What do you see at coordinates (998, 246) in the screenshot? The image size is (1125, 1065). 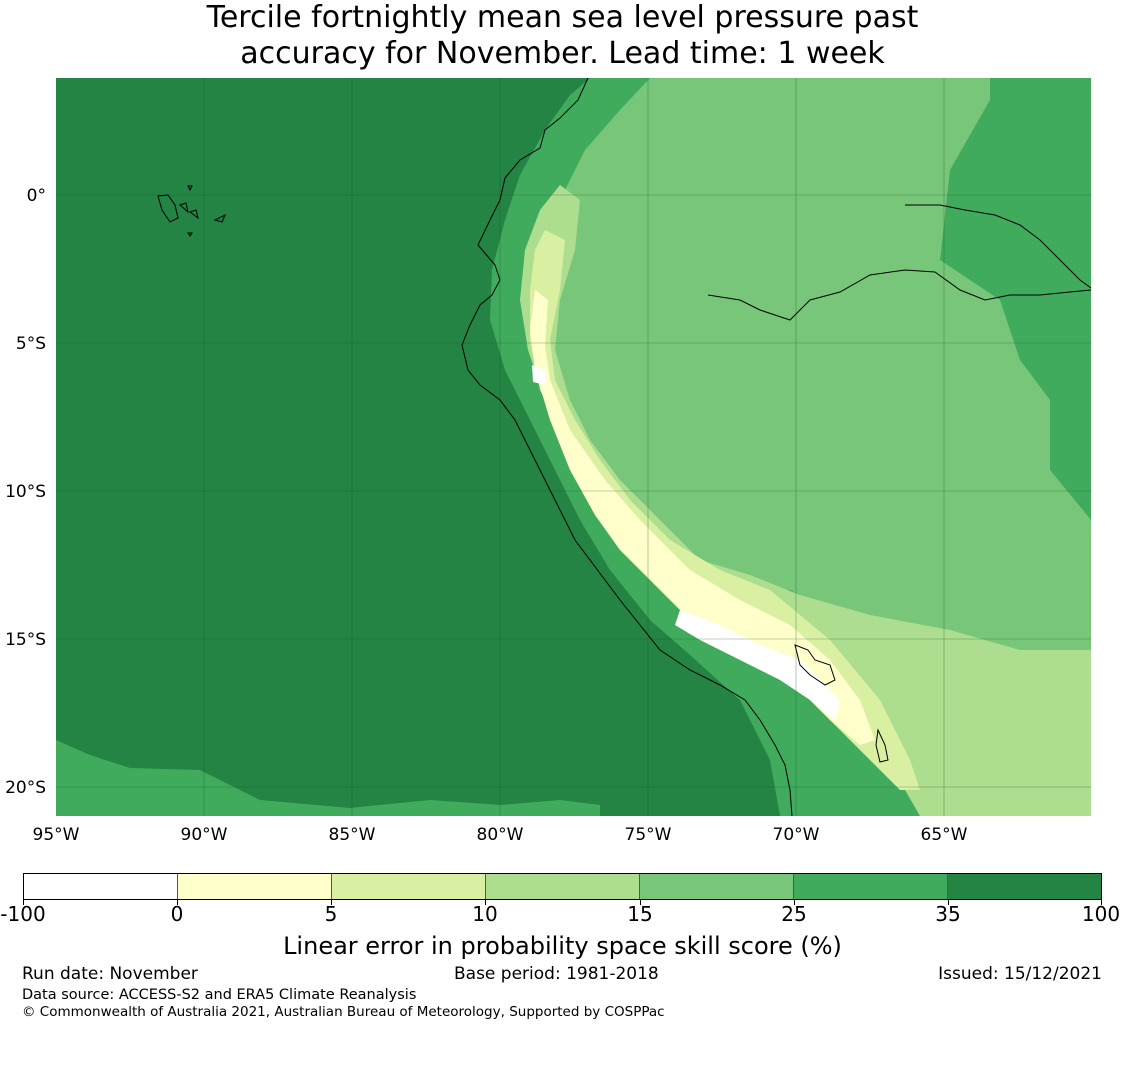 I see `amazon-river-north` at bounding box center [998, 246].